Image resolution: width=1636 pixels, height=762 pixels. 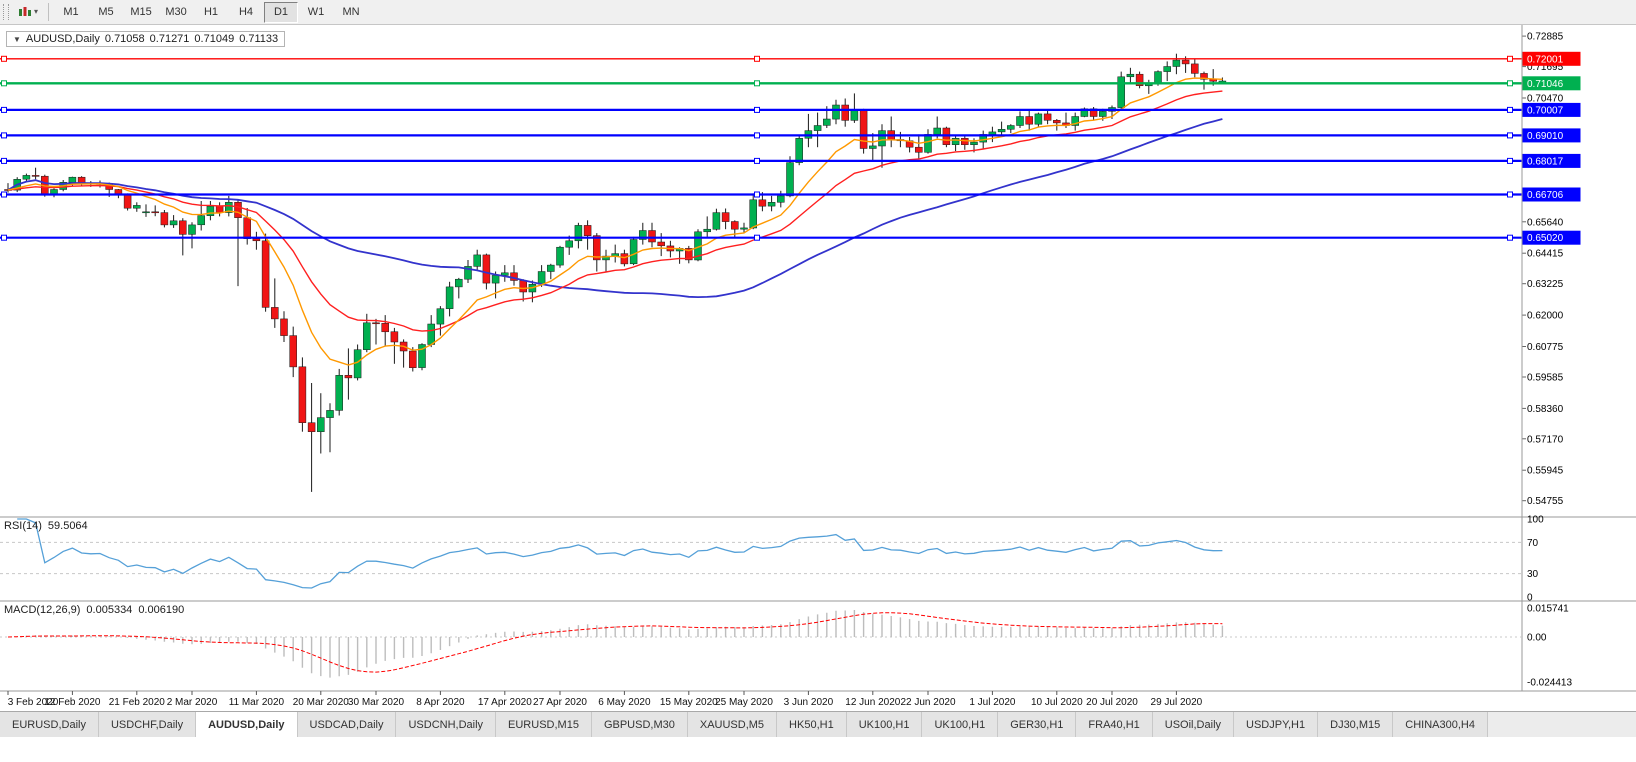 I want to click on date-label: 30 Mar 2020, so click(x=376, y=702).